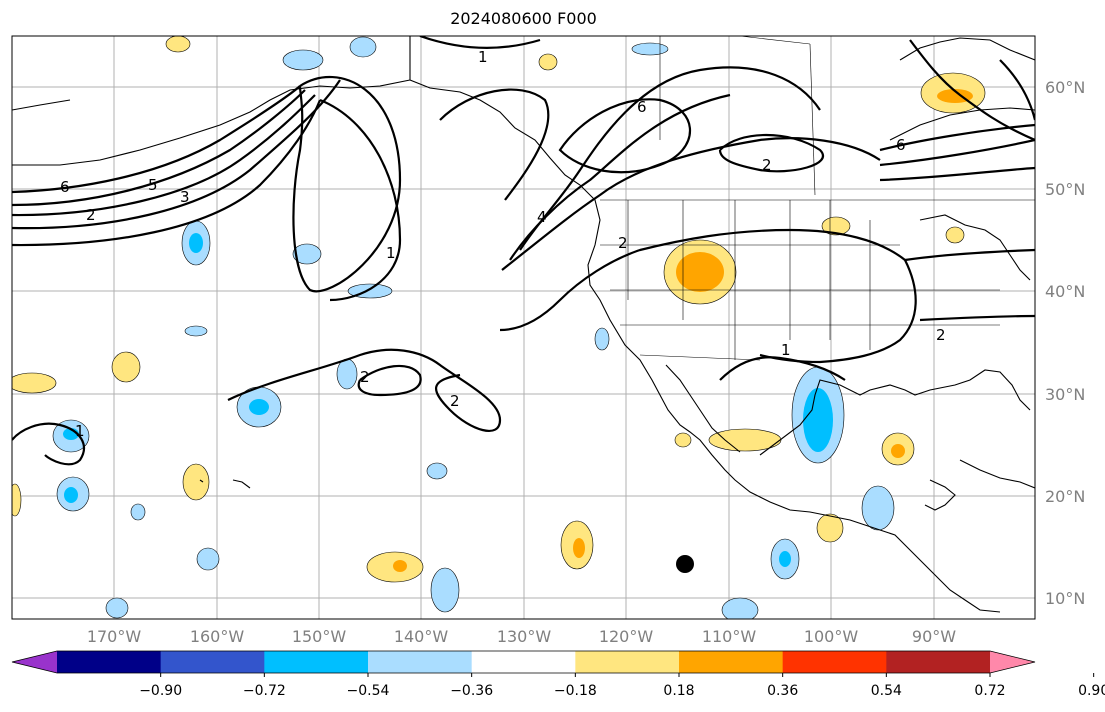  What do you see at coordinates (886, 691) in the screenshot?
I see `colorbar-tick-label: 0.54` at bounding box center [886, 691].